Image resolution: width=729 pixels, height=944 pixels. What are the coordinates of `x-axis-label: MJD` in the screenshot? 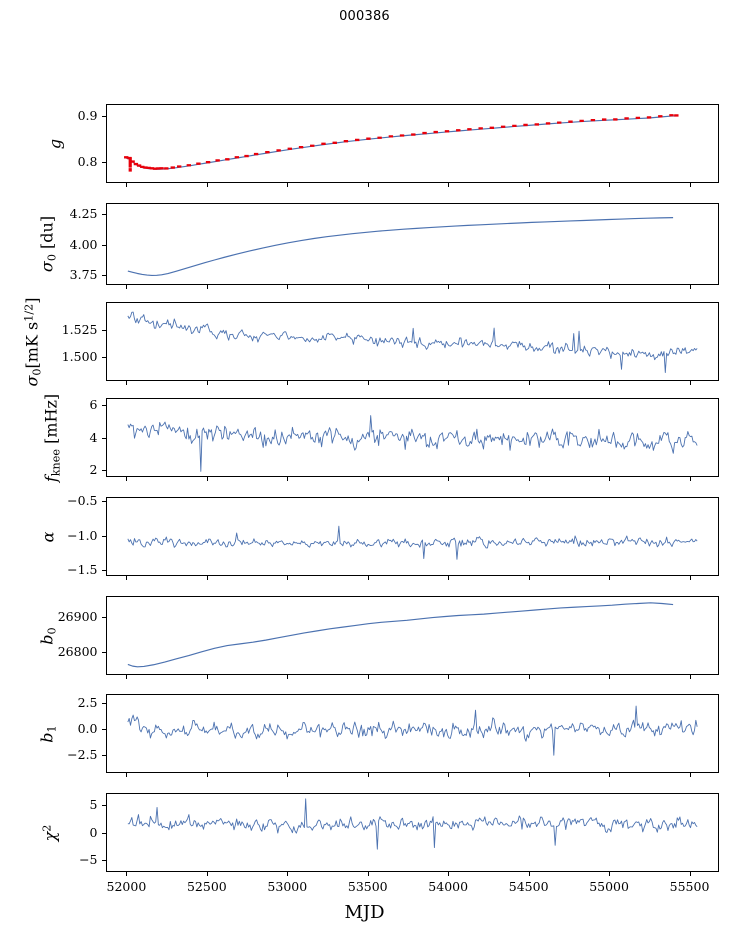 It's located at (364, 912).